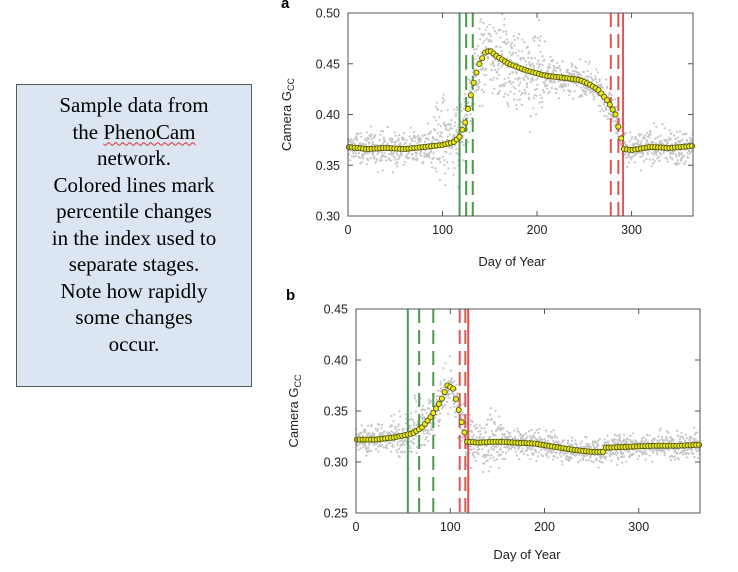 The height and width of the screenshot is (572, 738). I want to click on note-line-2-prefix: the, so click(88, 131).